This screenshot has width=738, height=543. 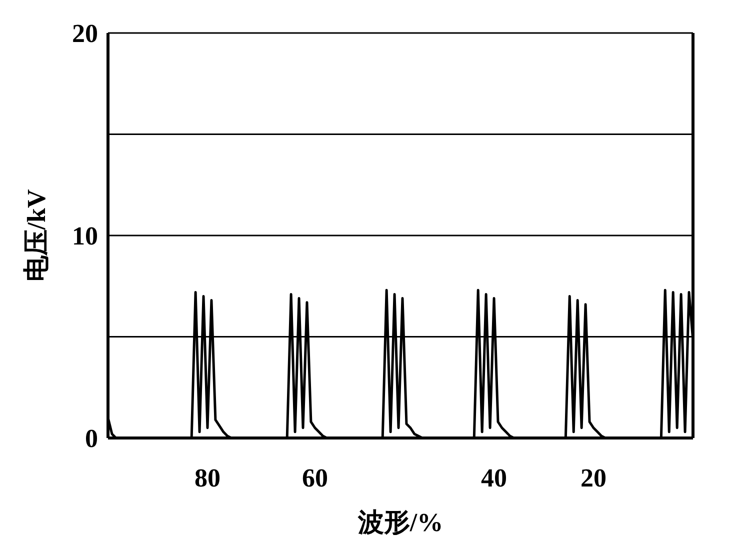 I want to click on y-tick-label: 20, so click(x=85, y=33).